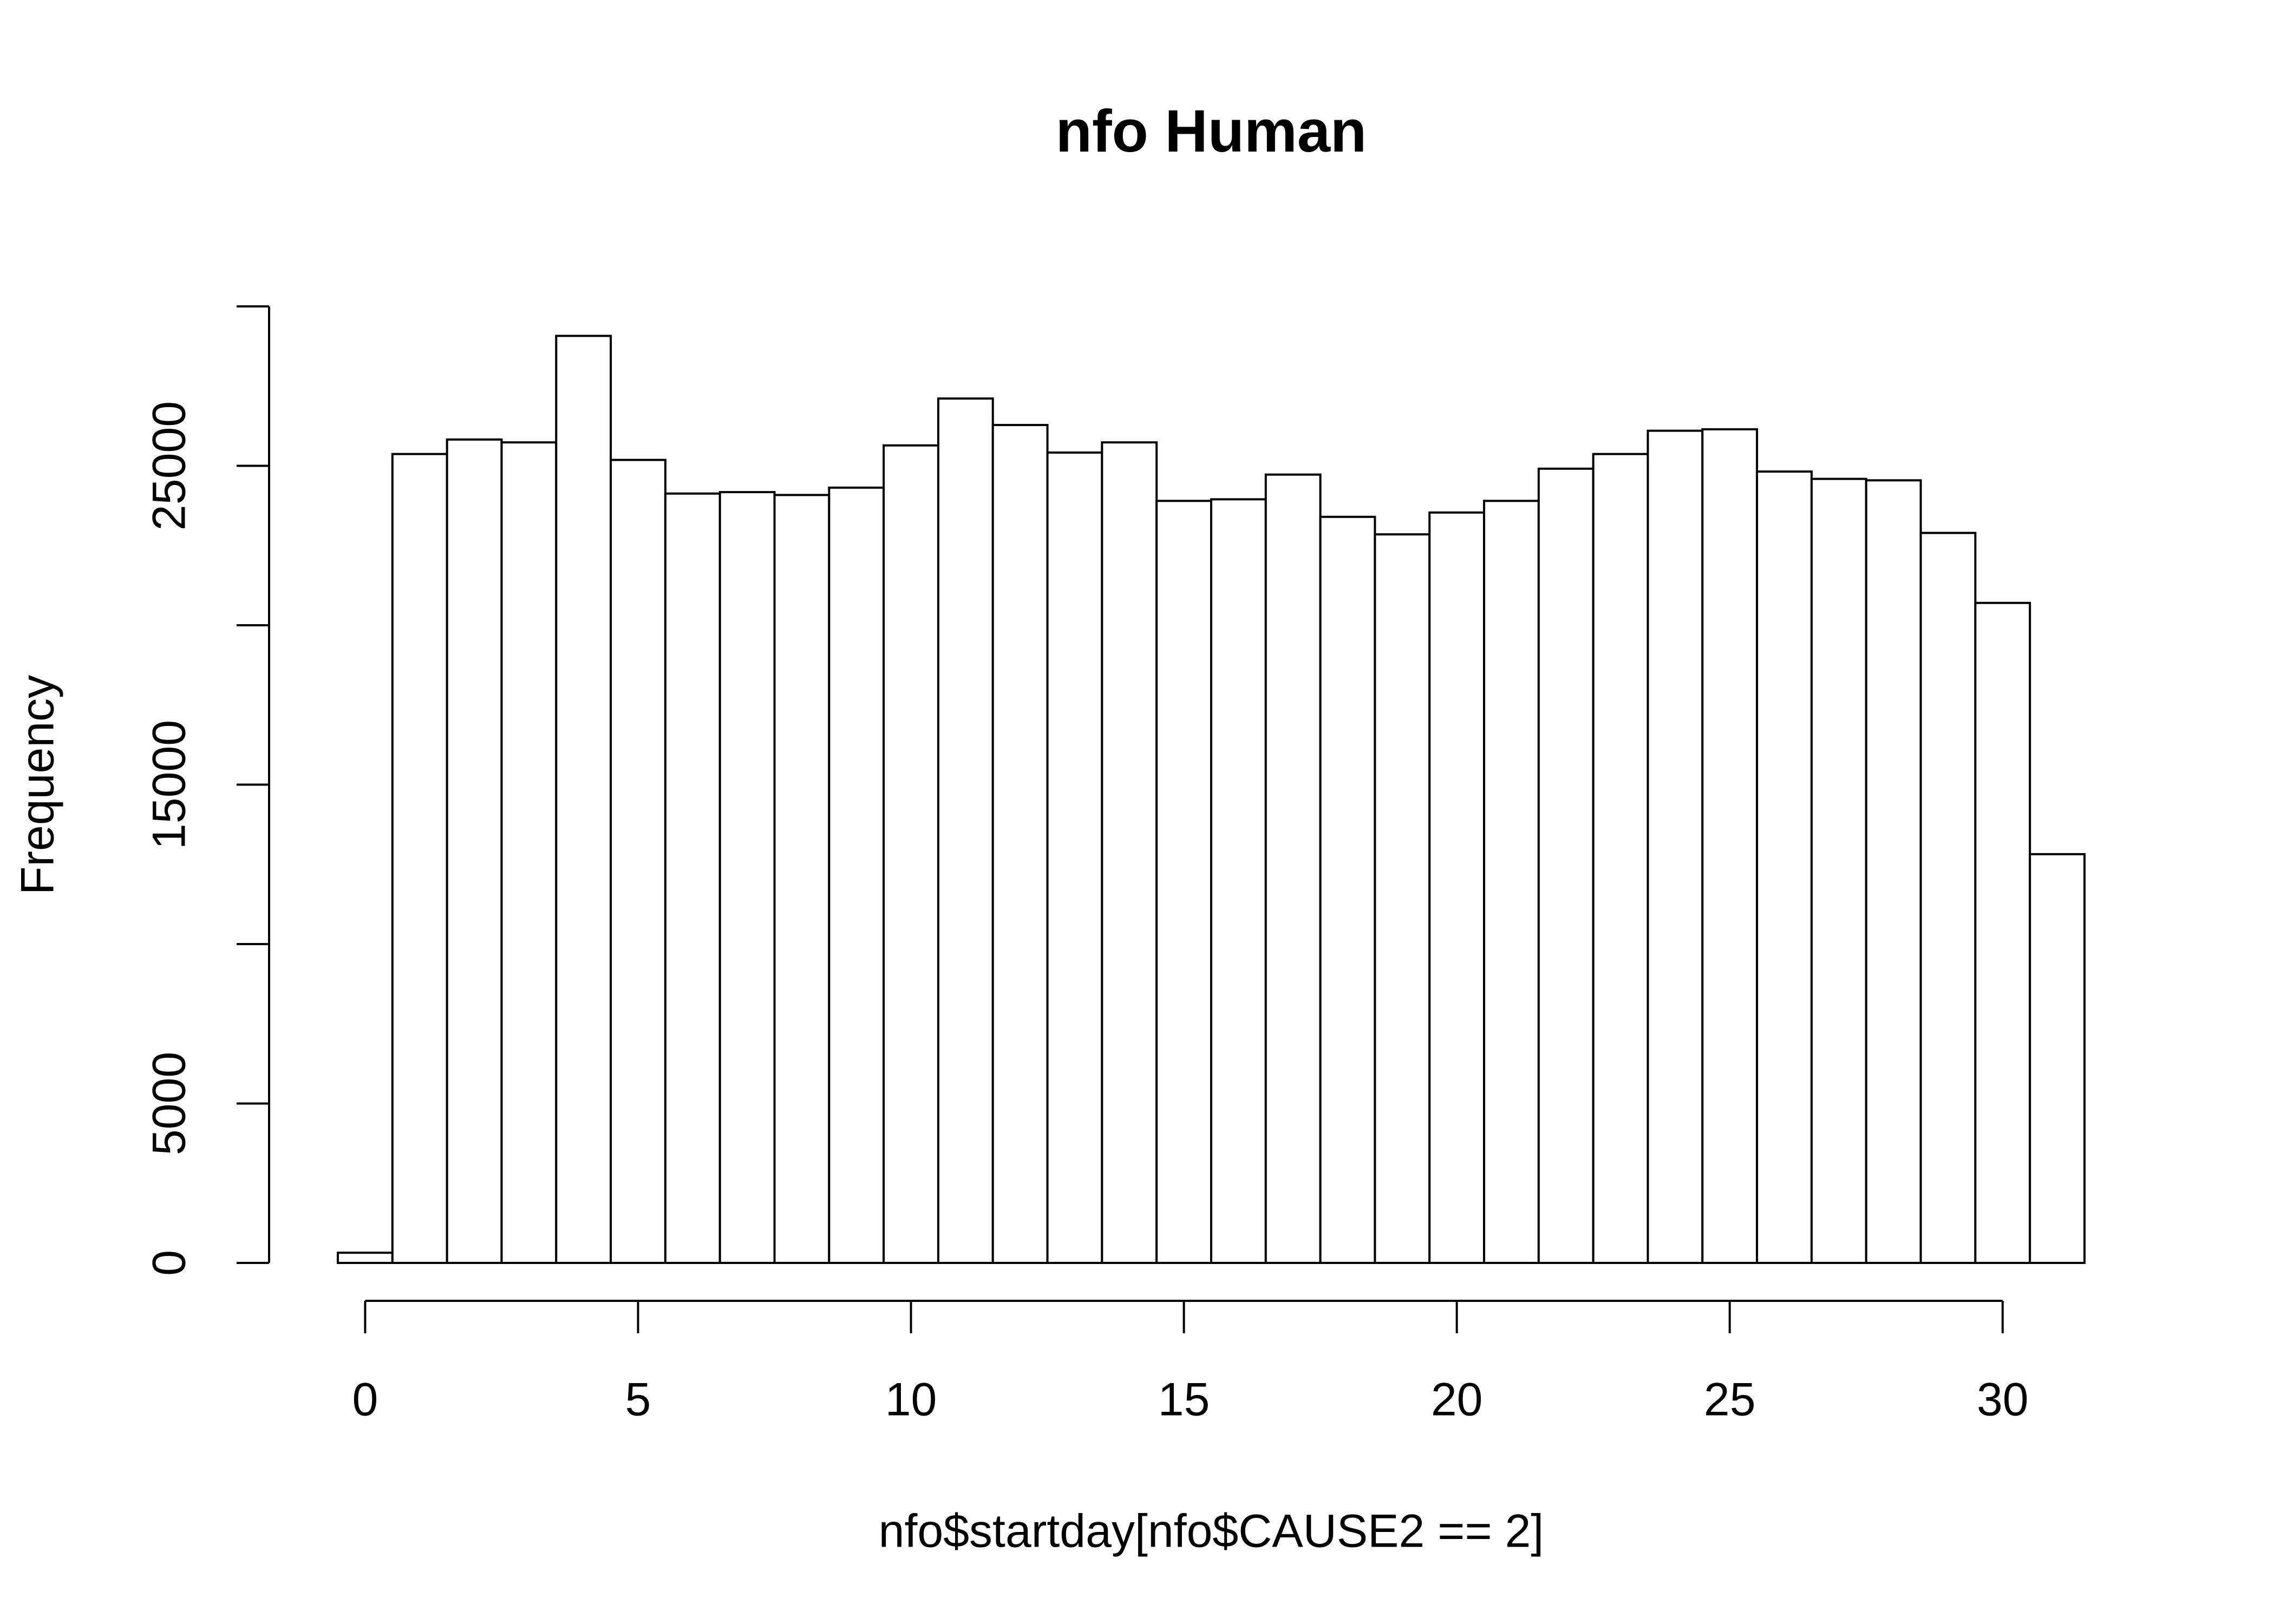 Image resolution: width=2274 pixels, height=1624 pixels. I want to click on x-axis-label: nfo$startday[nfo$CAUSE2 == 2], so click(1212, 1531).